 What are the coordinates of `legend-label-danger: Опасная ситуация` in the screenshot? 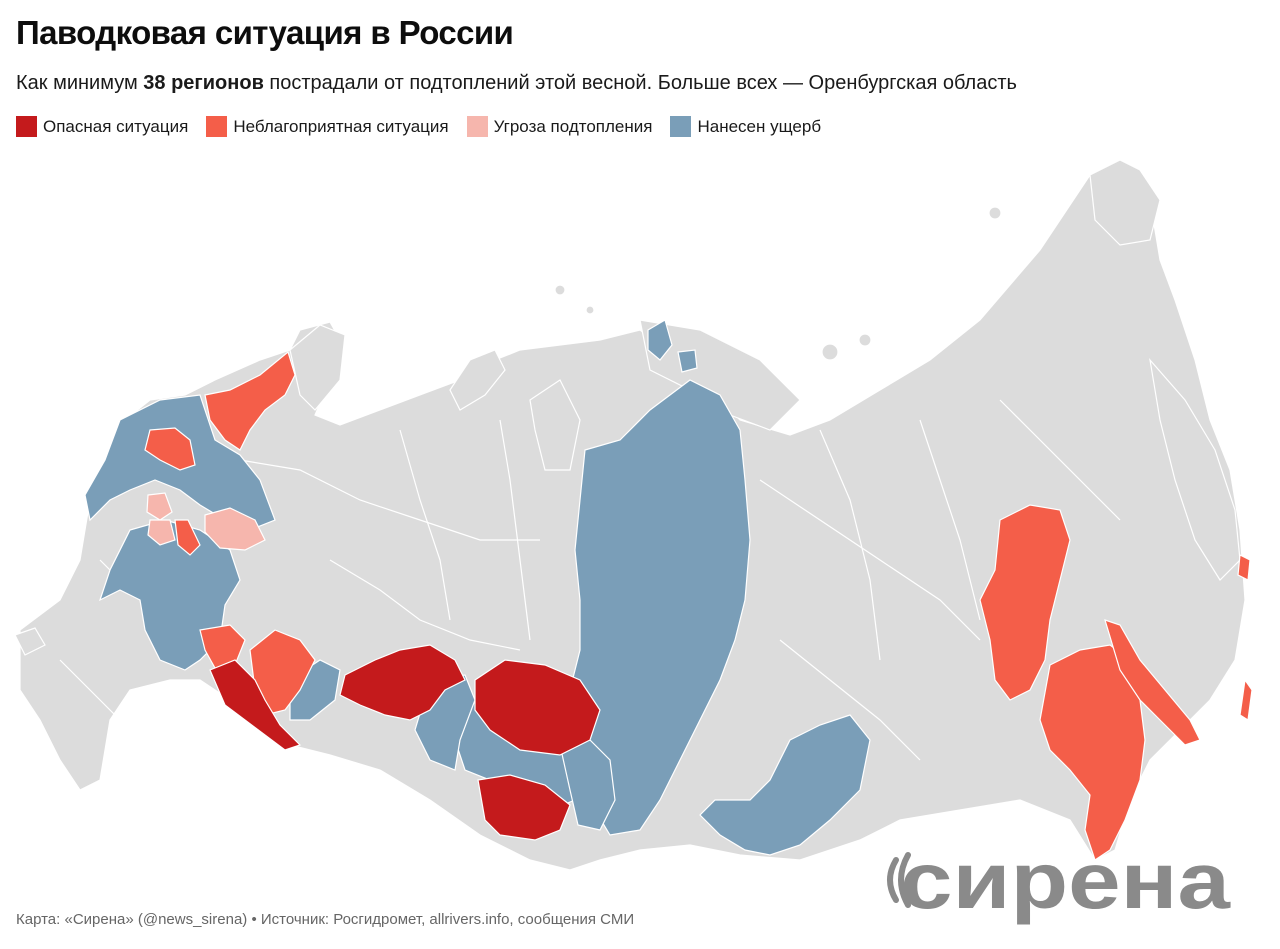 It's located at (116, 126).